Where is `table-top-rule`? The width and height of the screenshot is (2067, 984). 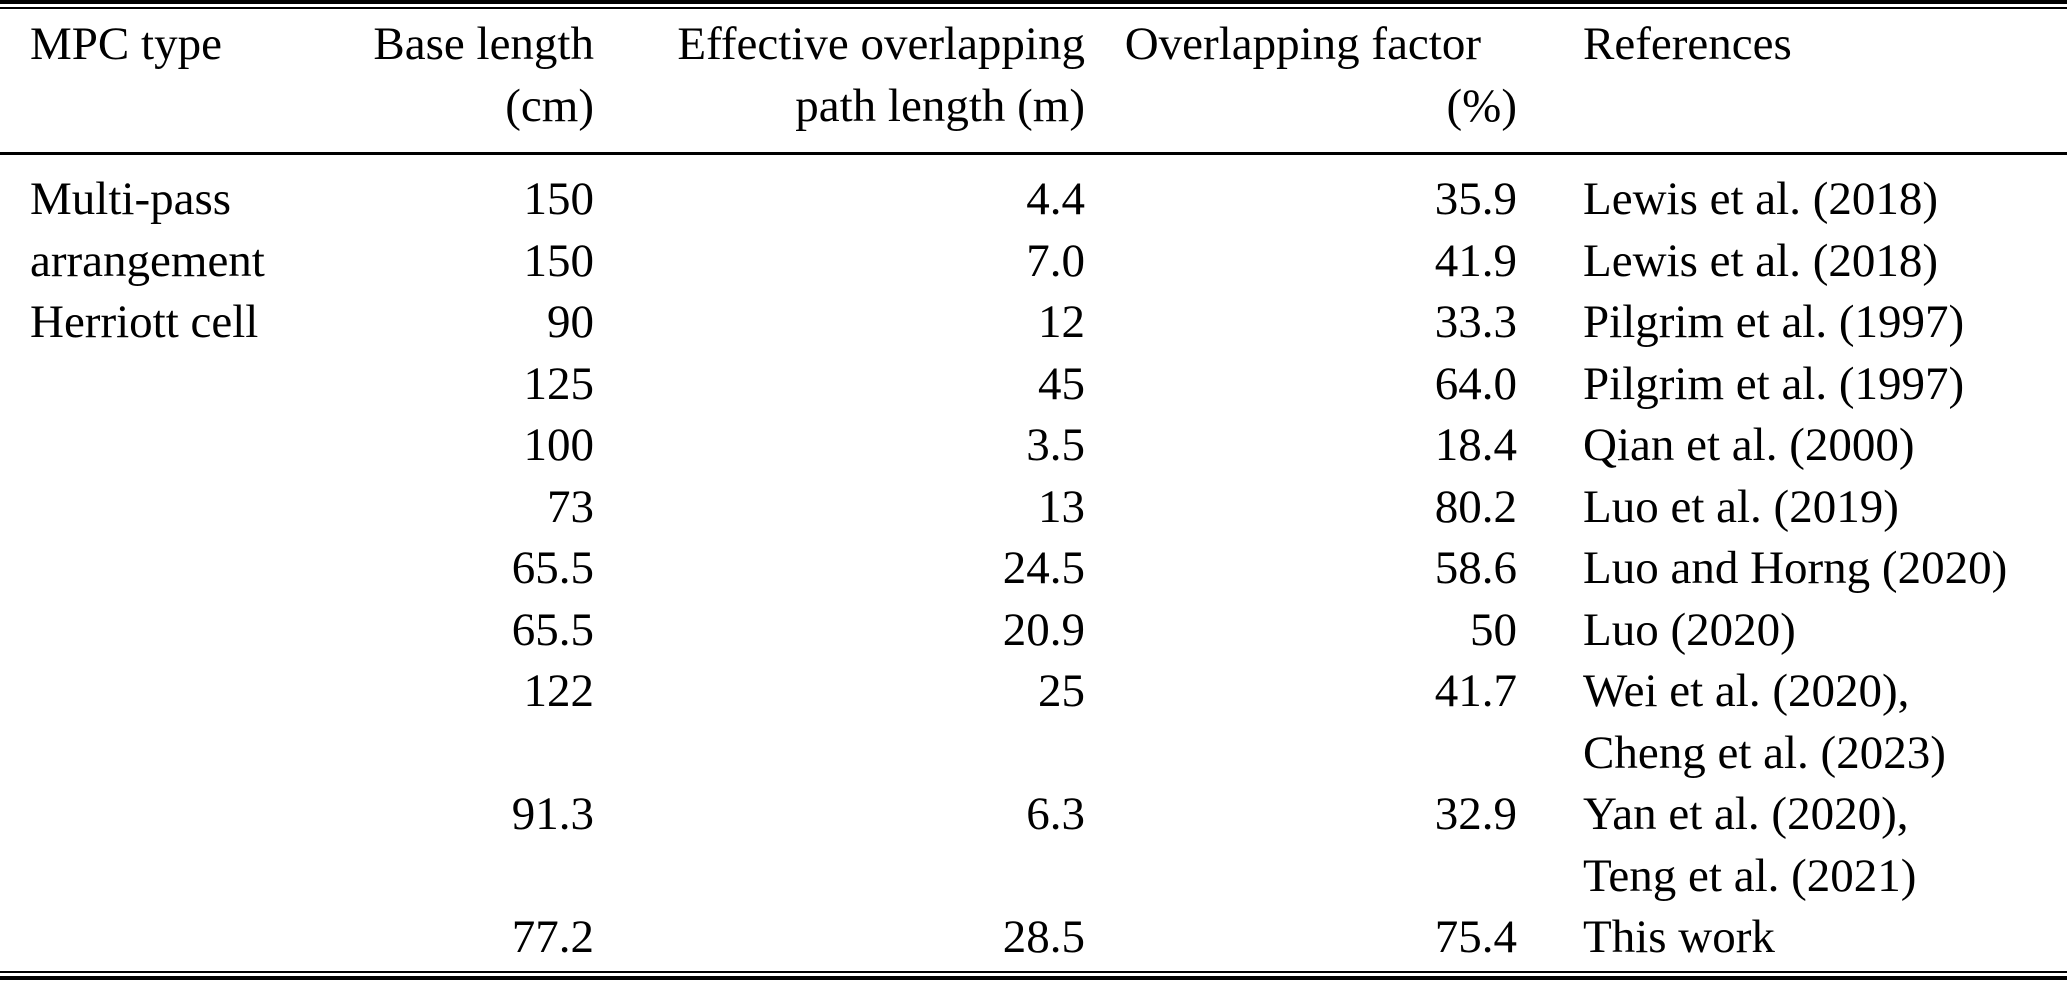 table-top-rule is located at coordinates (1033, 4).